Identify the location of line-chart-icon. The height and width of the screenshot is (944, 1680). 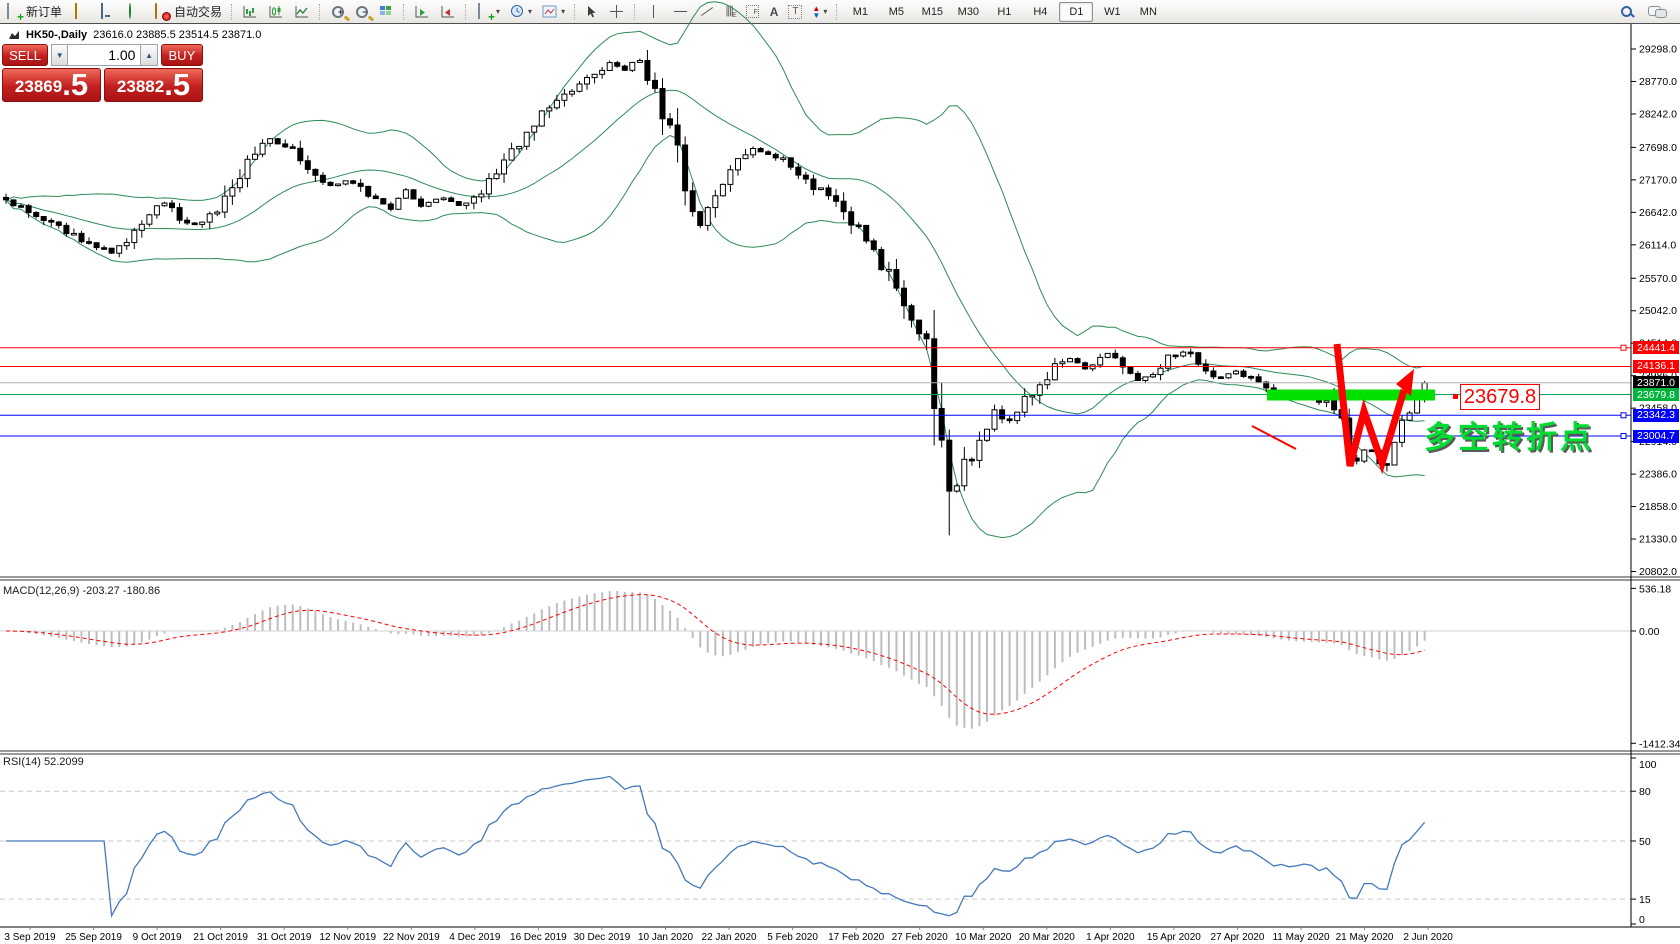
(302, 11).